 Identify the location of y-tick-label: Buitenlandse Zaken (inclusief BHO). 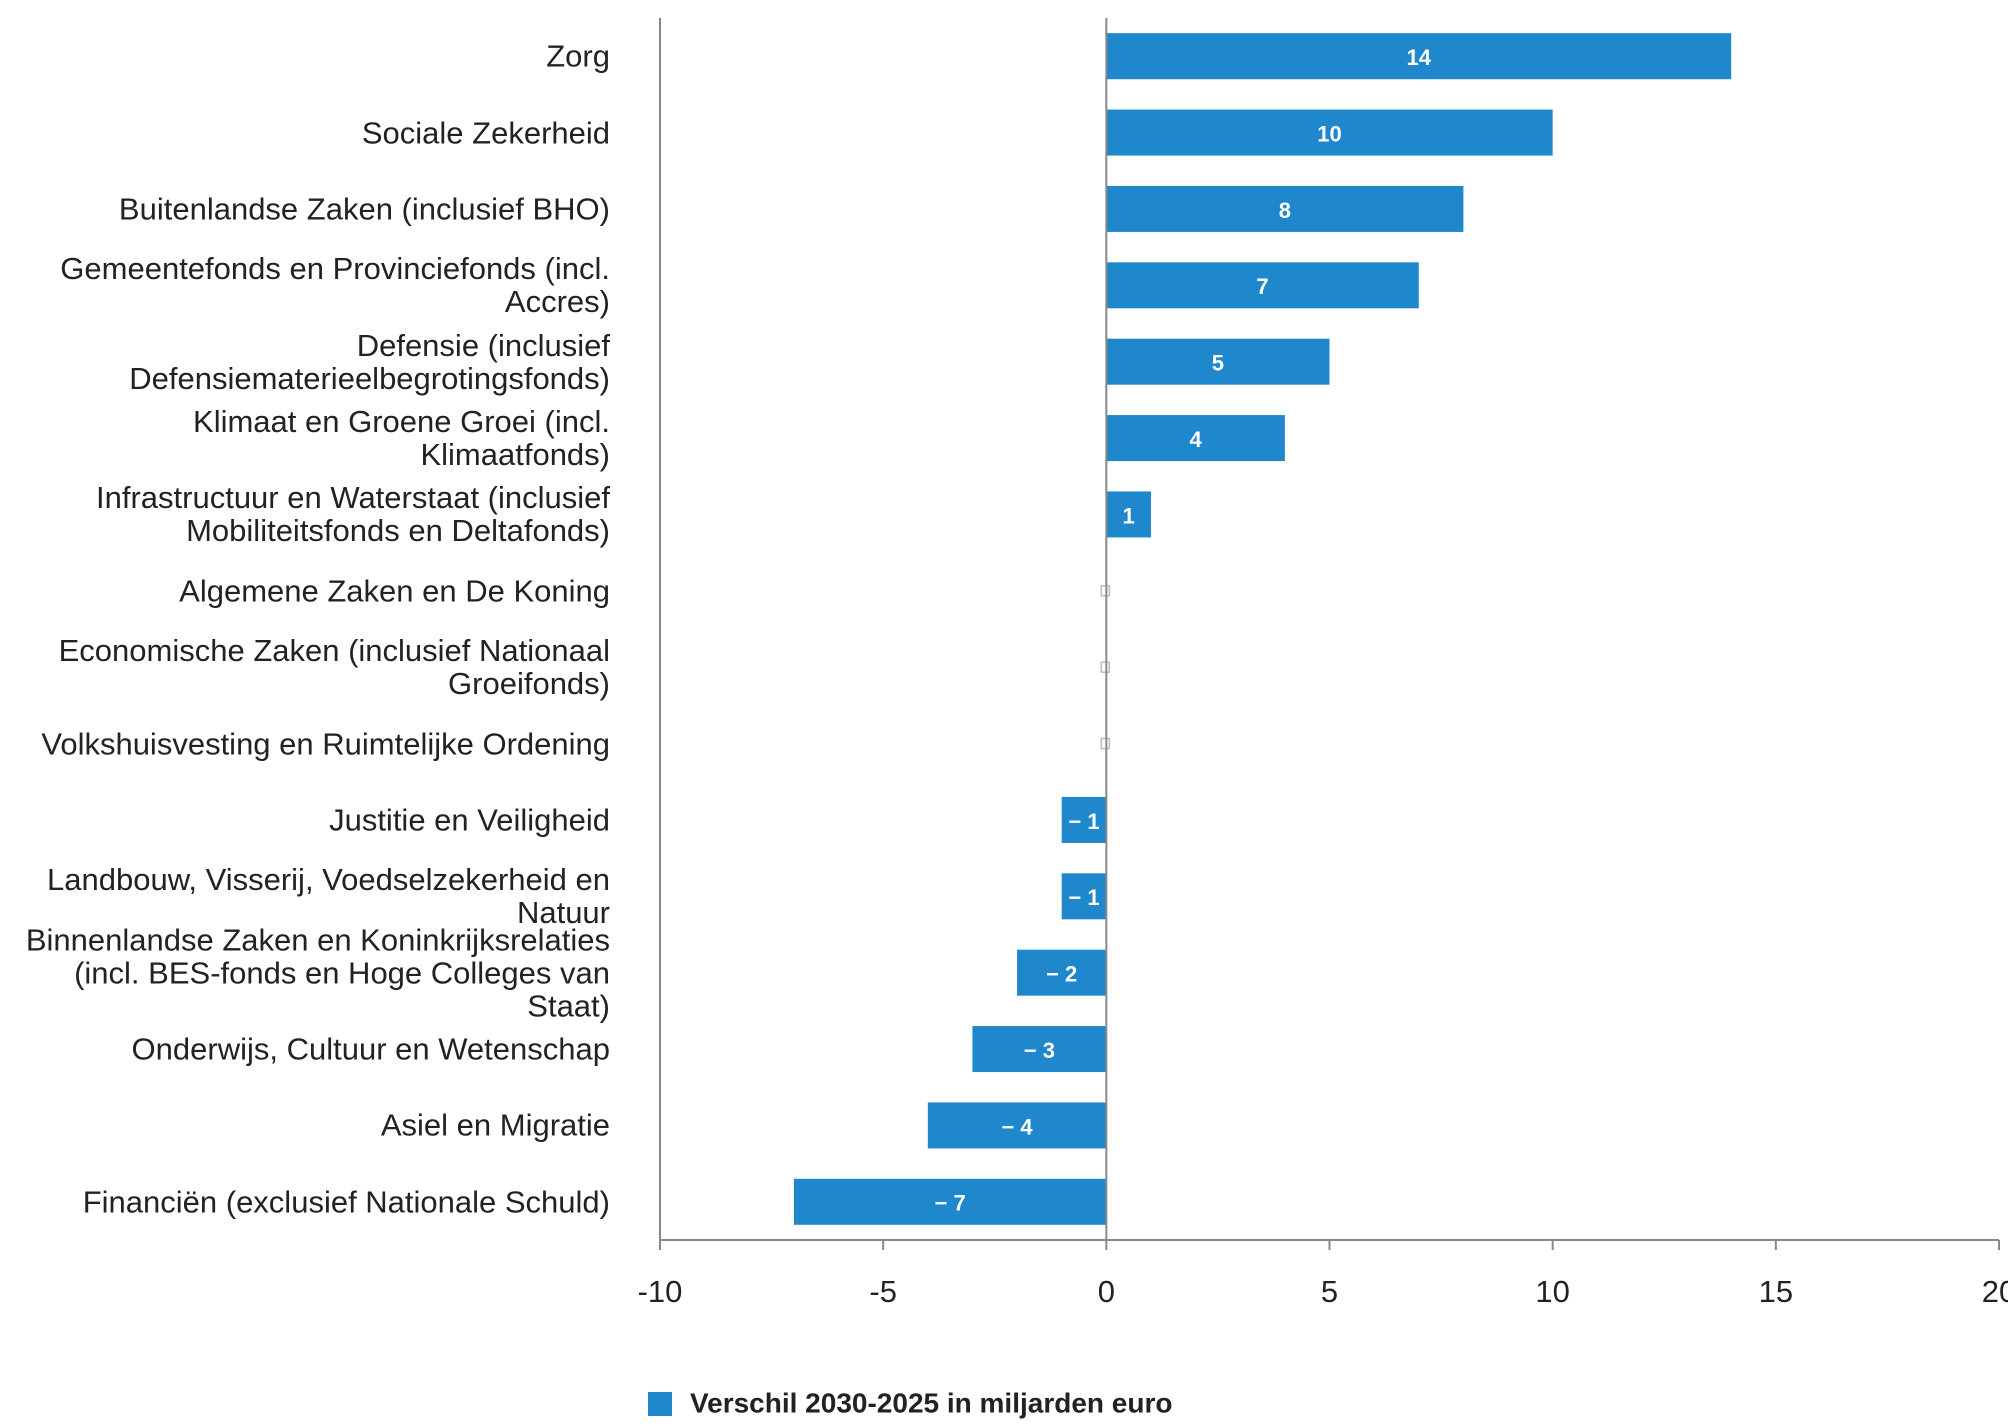
(364, 209).